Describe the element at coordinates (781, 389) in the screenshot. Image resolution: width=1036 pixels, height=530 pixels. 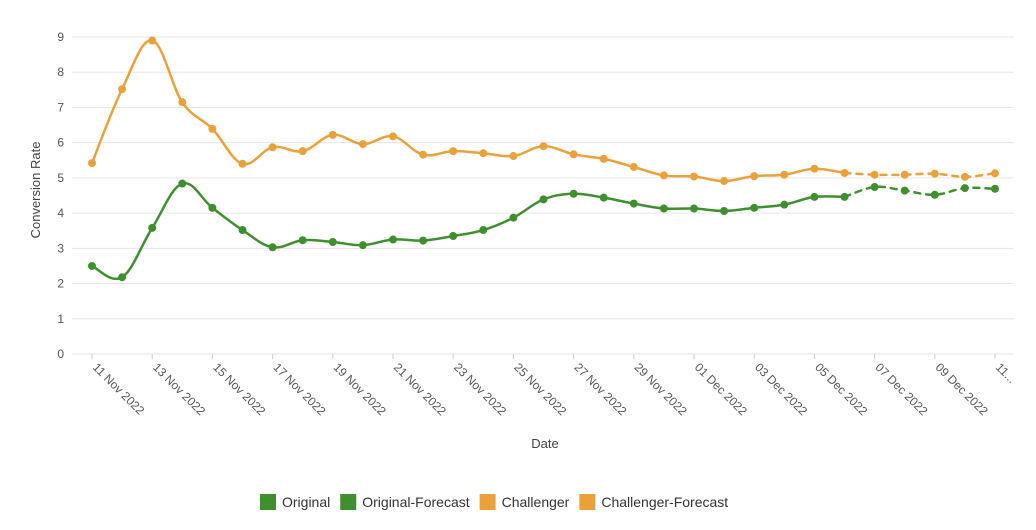
I see `x-tick-label: 03 Dec 2022` at that location.